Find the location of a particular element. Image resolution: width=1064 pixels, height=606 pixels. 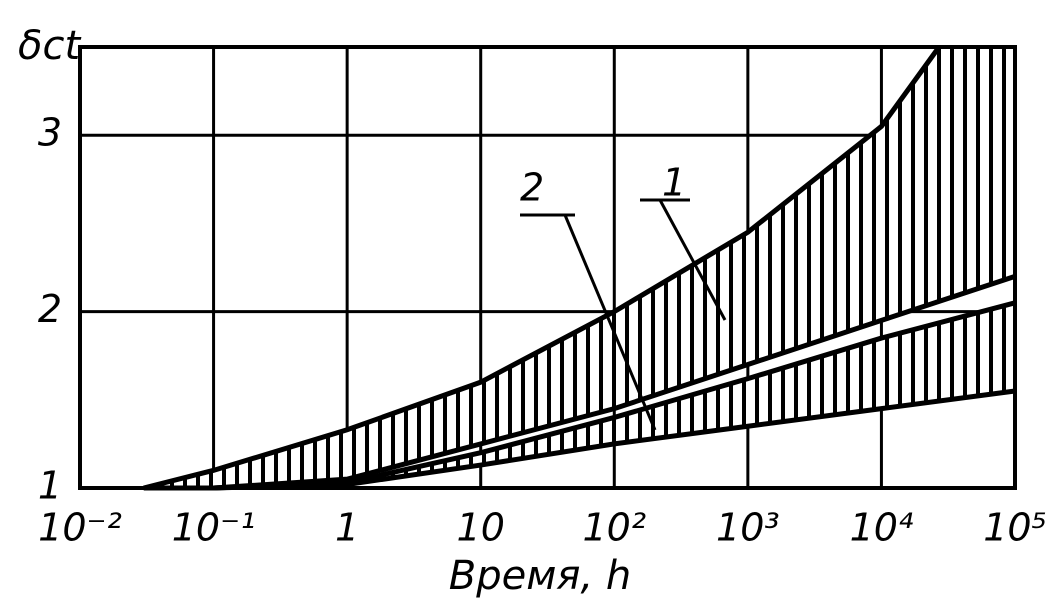

y-axis-label: δct is located at coordinates (49, 46).